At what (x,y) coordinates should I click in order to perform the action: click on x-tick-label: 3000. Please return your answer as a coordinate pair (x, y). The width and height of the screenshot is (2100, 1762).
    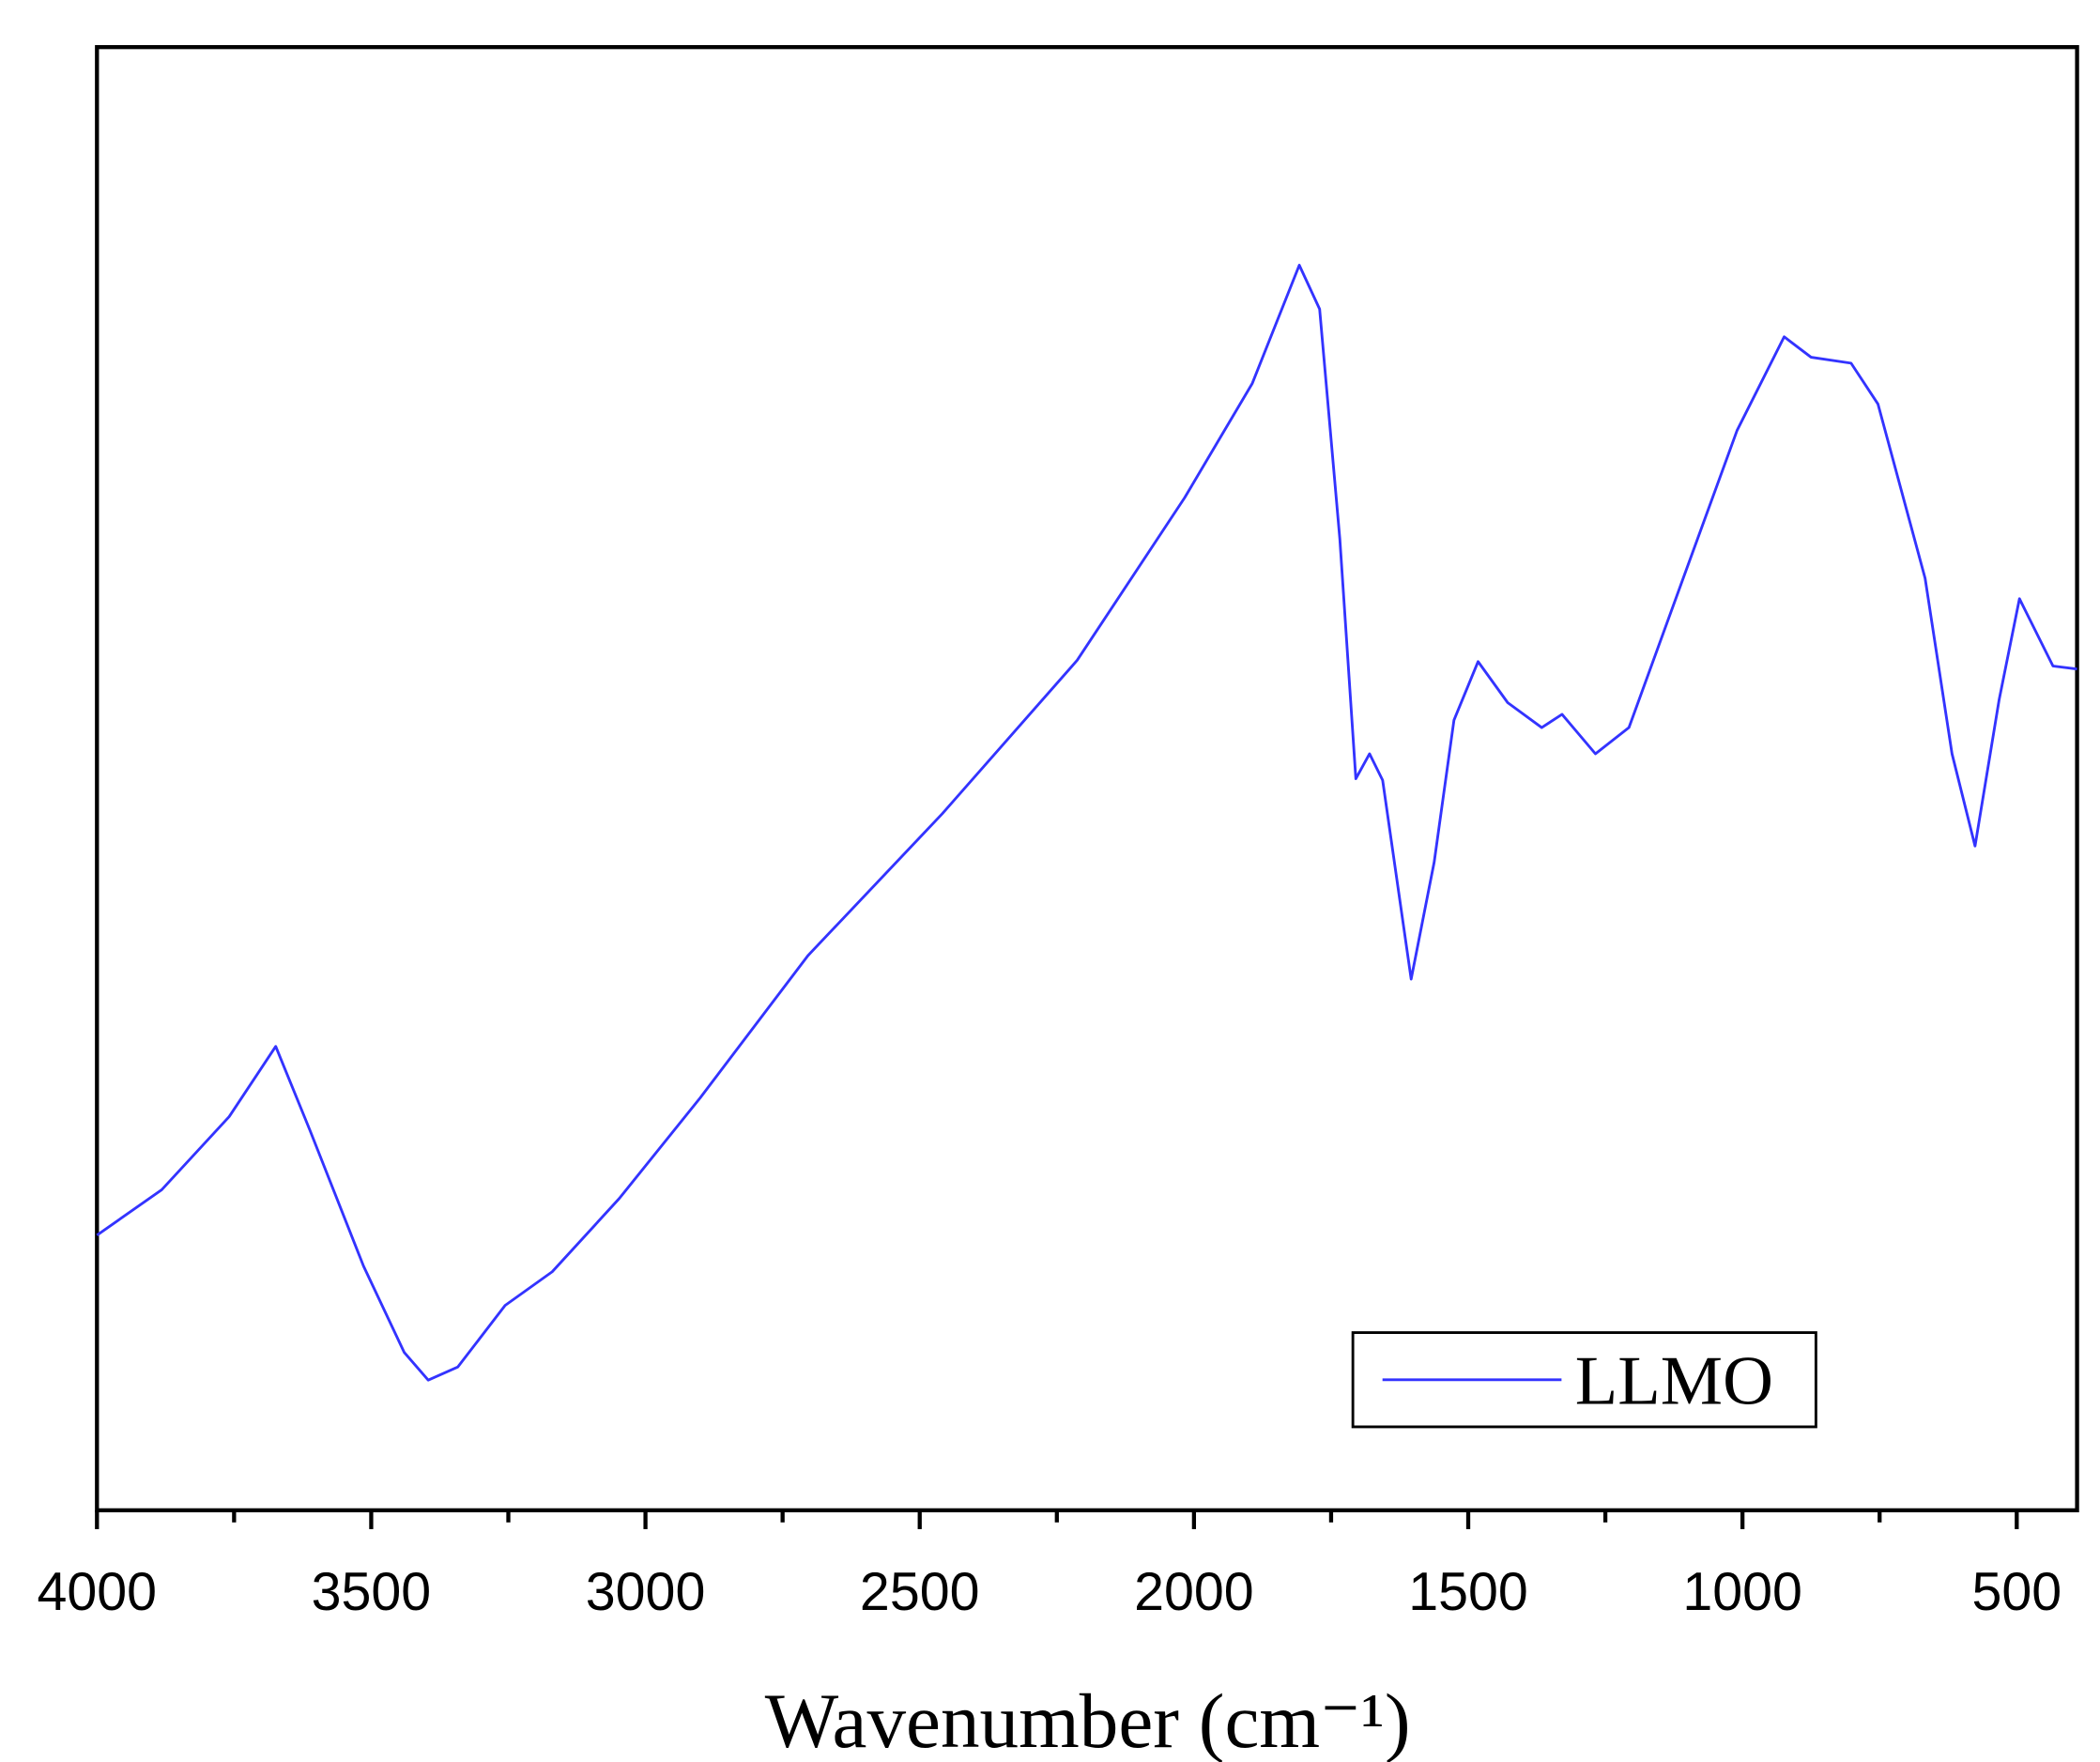
    Looking at the image, I should click on (646, 1592).